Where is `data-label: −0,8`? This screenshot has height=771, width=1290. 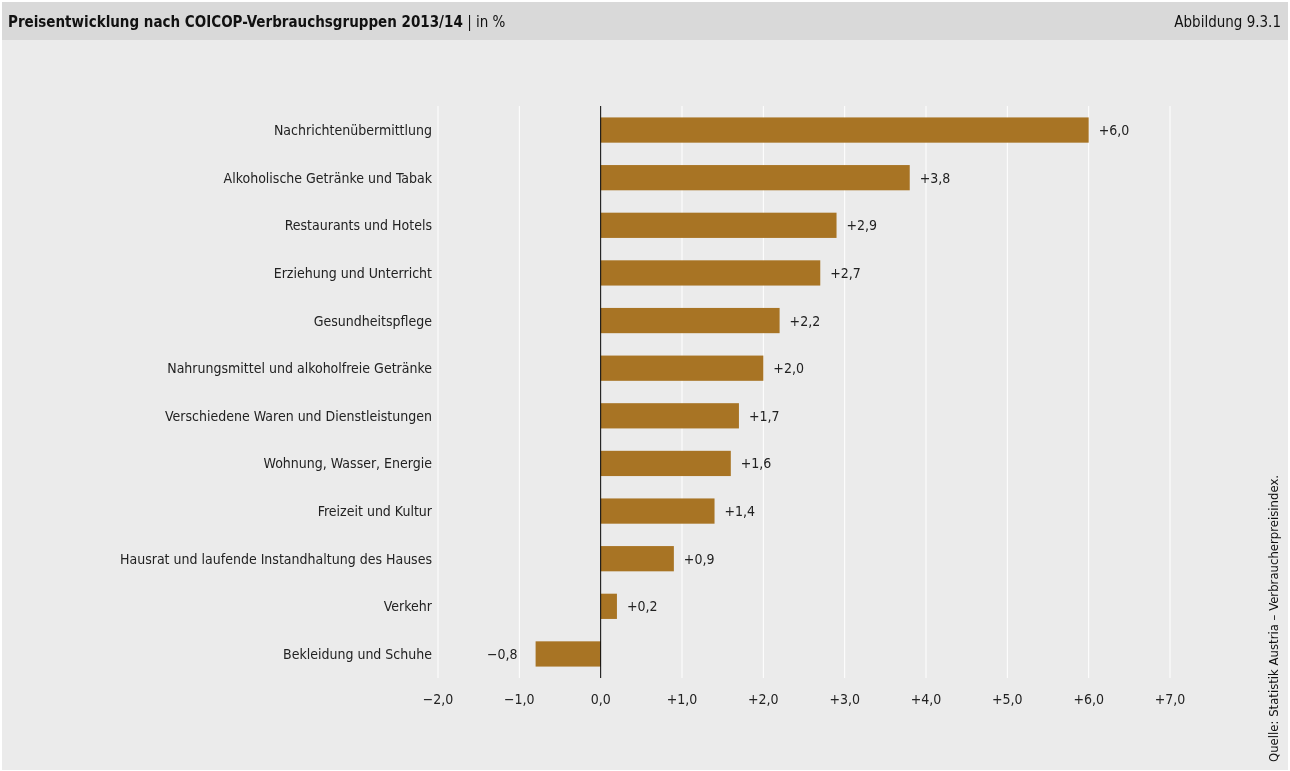
data-label: −0,8 is located at coordinates (502, 653).